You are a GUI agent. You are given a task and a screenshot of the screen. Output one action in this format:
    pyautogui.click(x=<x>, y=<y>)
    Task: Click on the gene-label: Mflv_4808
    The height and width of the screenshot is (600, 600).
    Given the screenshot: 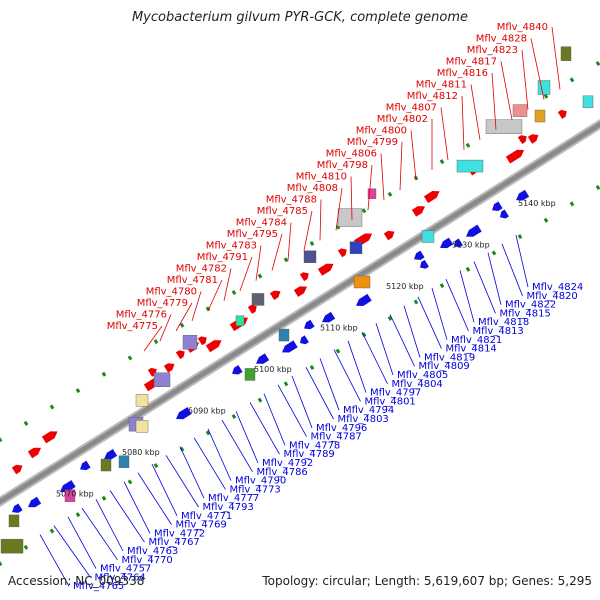 What is the action you would take?
    pyautogui.click(x=312, y=188)
    